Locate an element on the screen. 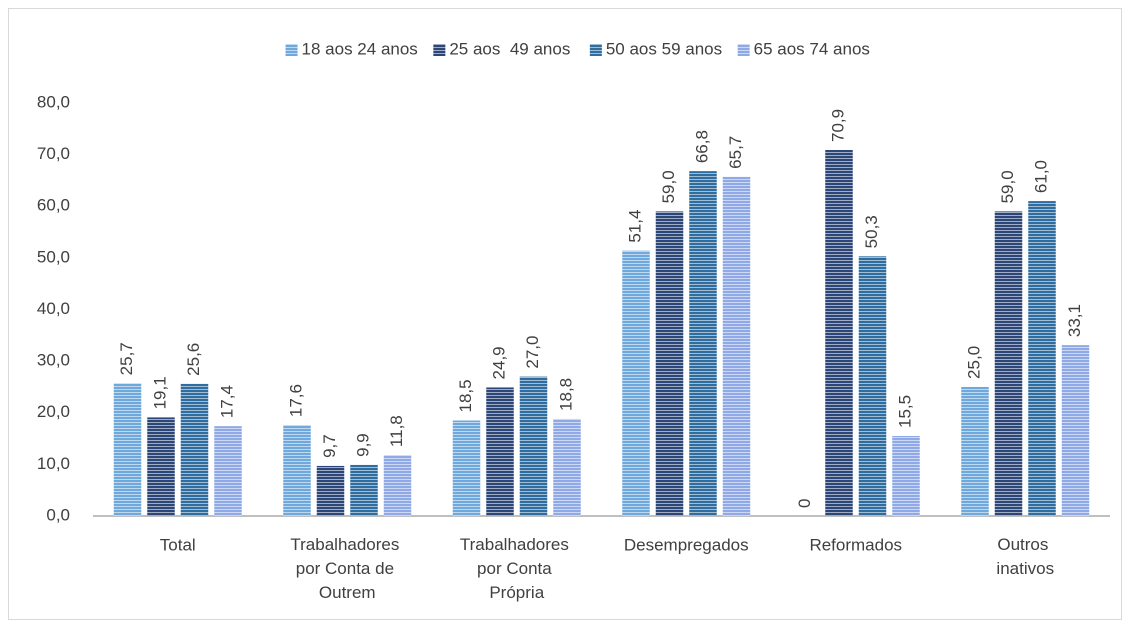 The height and width of the screenshot is (624, 1131). data-label: 15,5 is located at coordinates (904, 411).